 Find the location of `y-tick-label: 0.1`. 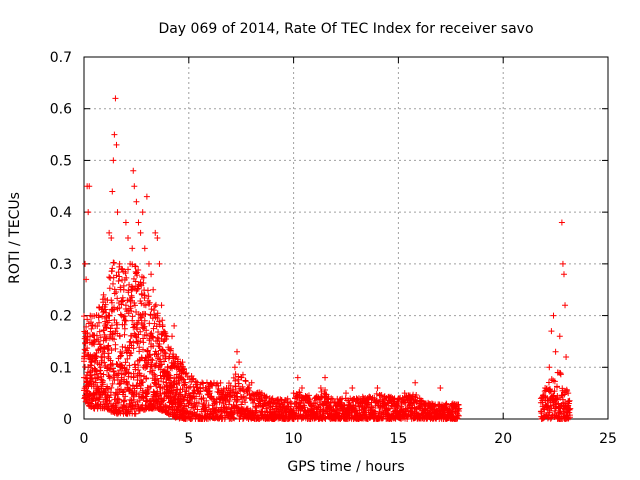

y-tick-label: 0.1 is located at coordinates (61, 368).